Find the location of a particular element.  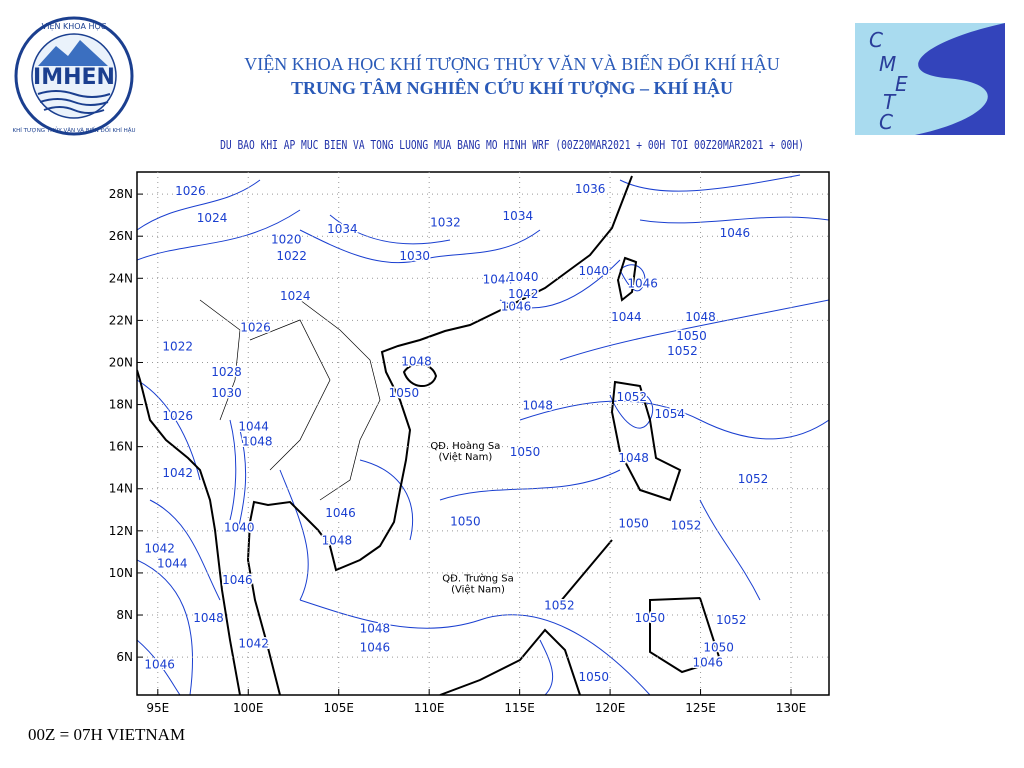

y-tick-label: 28N is located at coordinates (121, 194).